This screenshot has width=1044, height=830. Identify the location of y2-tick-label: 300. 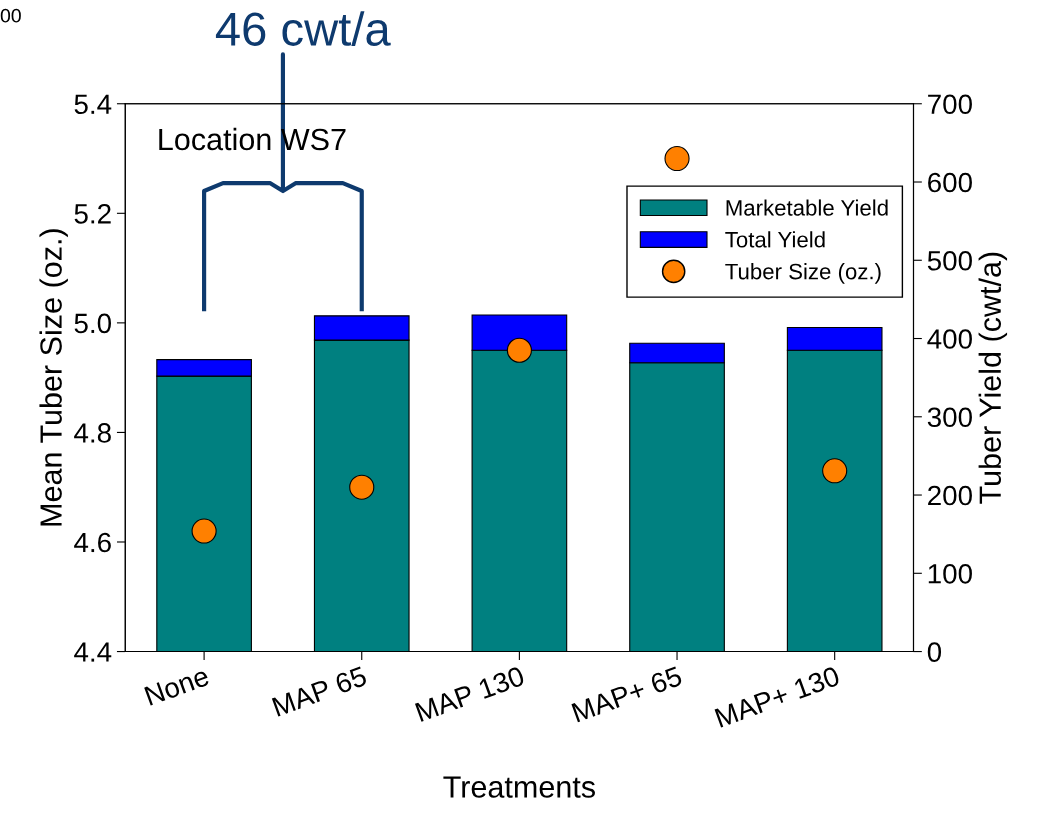
(949, 417).